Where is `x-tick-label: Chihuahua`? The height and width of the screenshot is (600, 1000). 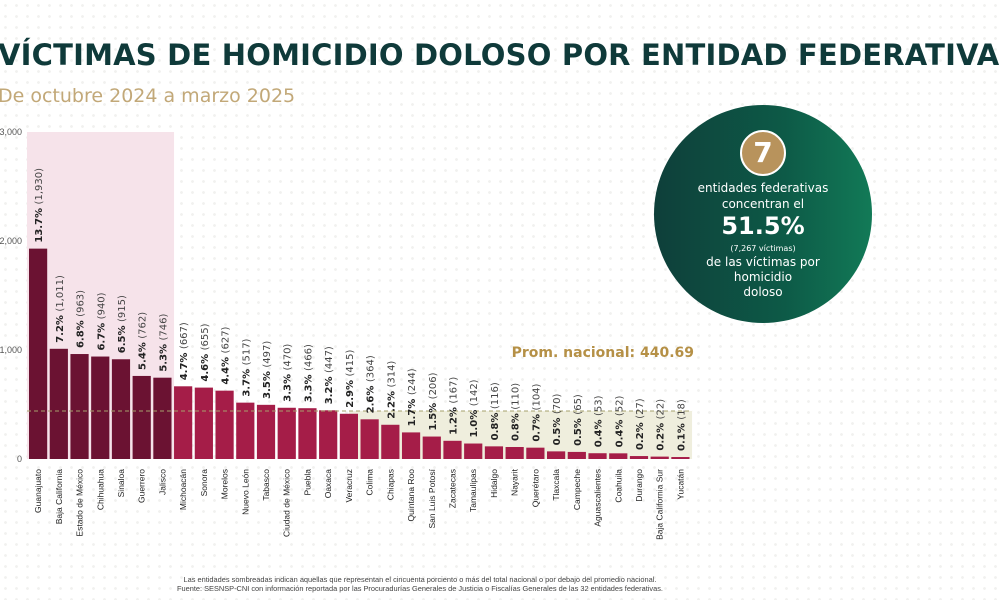
x-tick-label: Chihuahua is located at coordinates (100, 489).